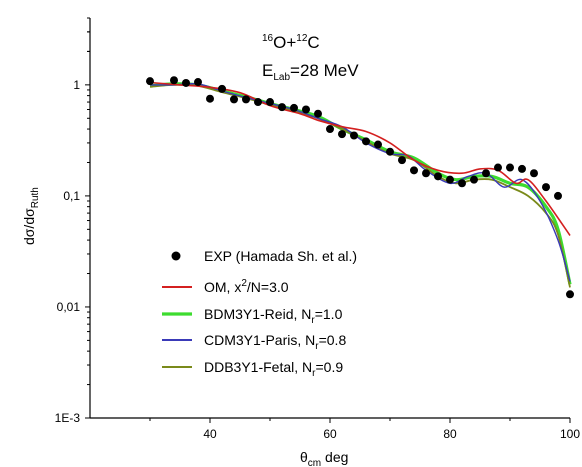 This screenshot has width=582, height=467. What do you see at coordinates (71, 196) in the screenshot?
I see `y-tick-label-1: 0,1` at bounding box center [71, 196].